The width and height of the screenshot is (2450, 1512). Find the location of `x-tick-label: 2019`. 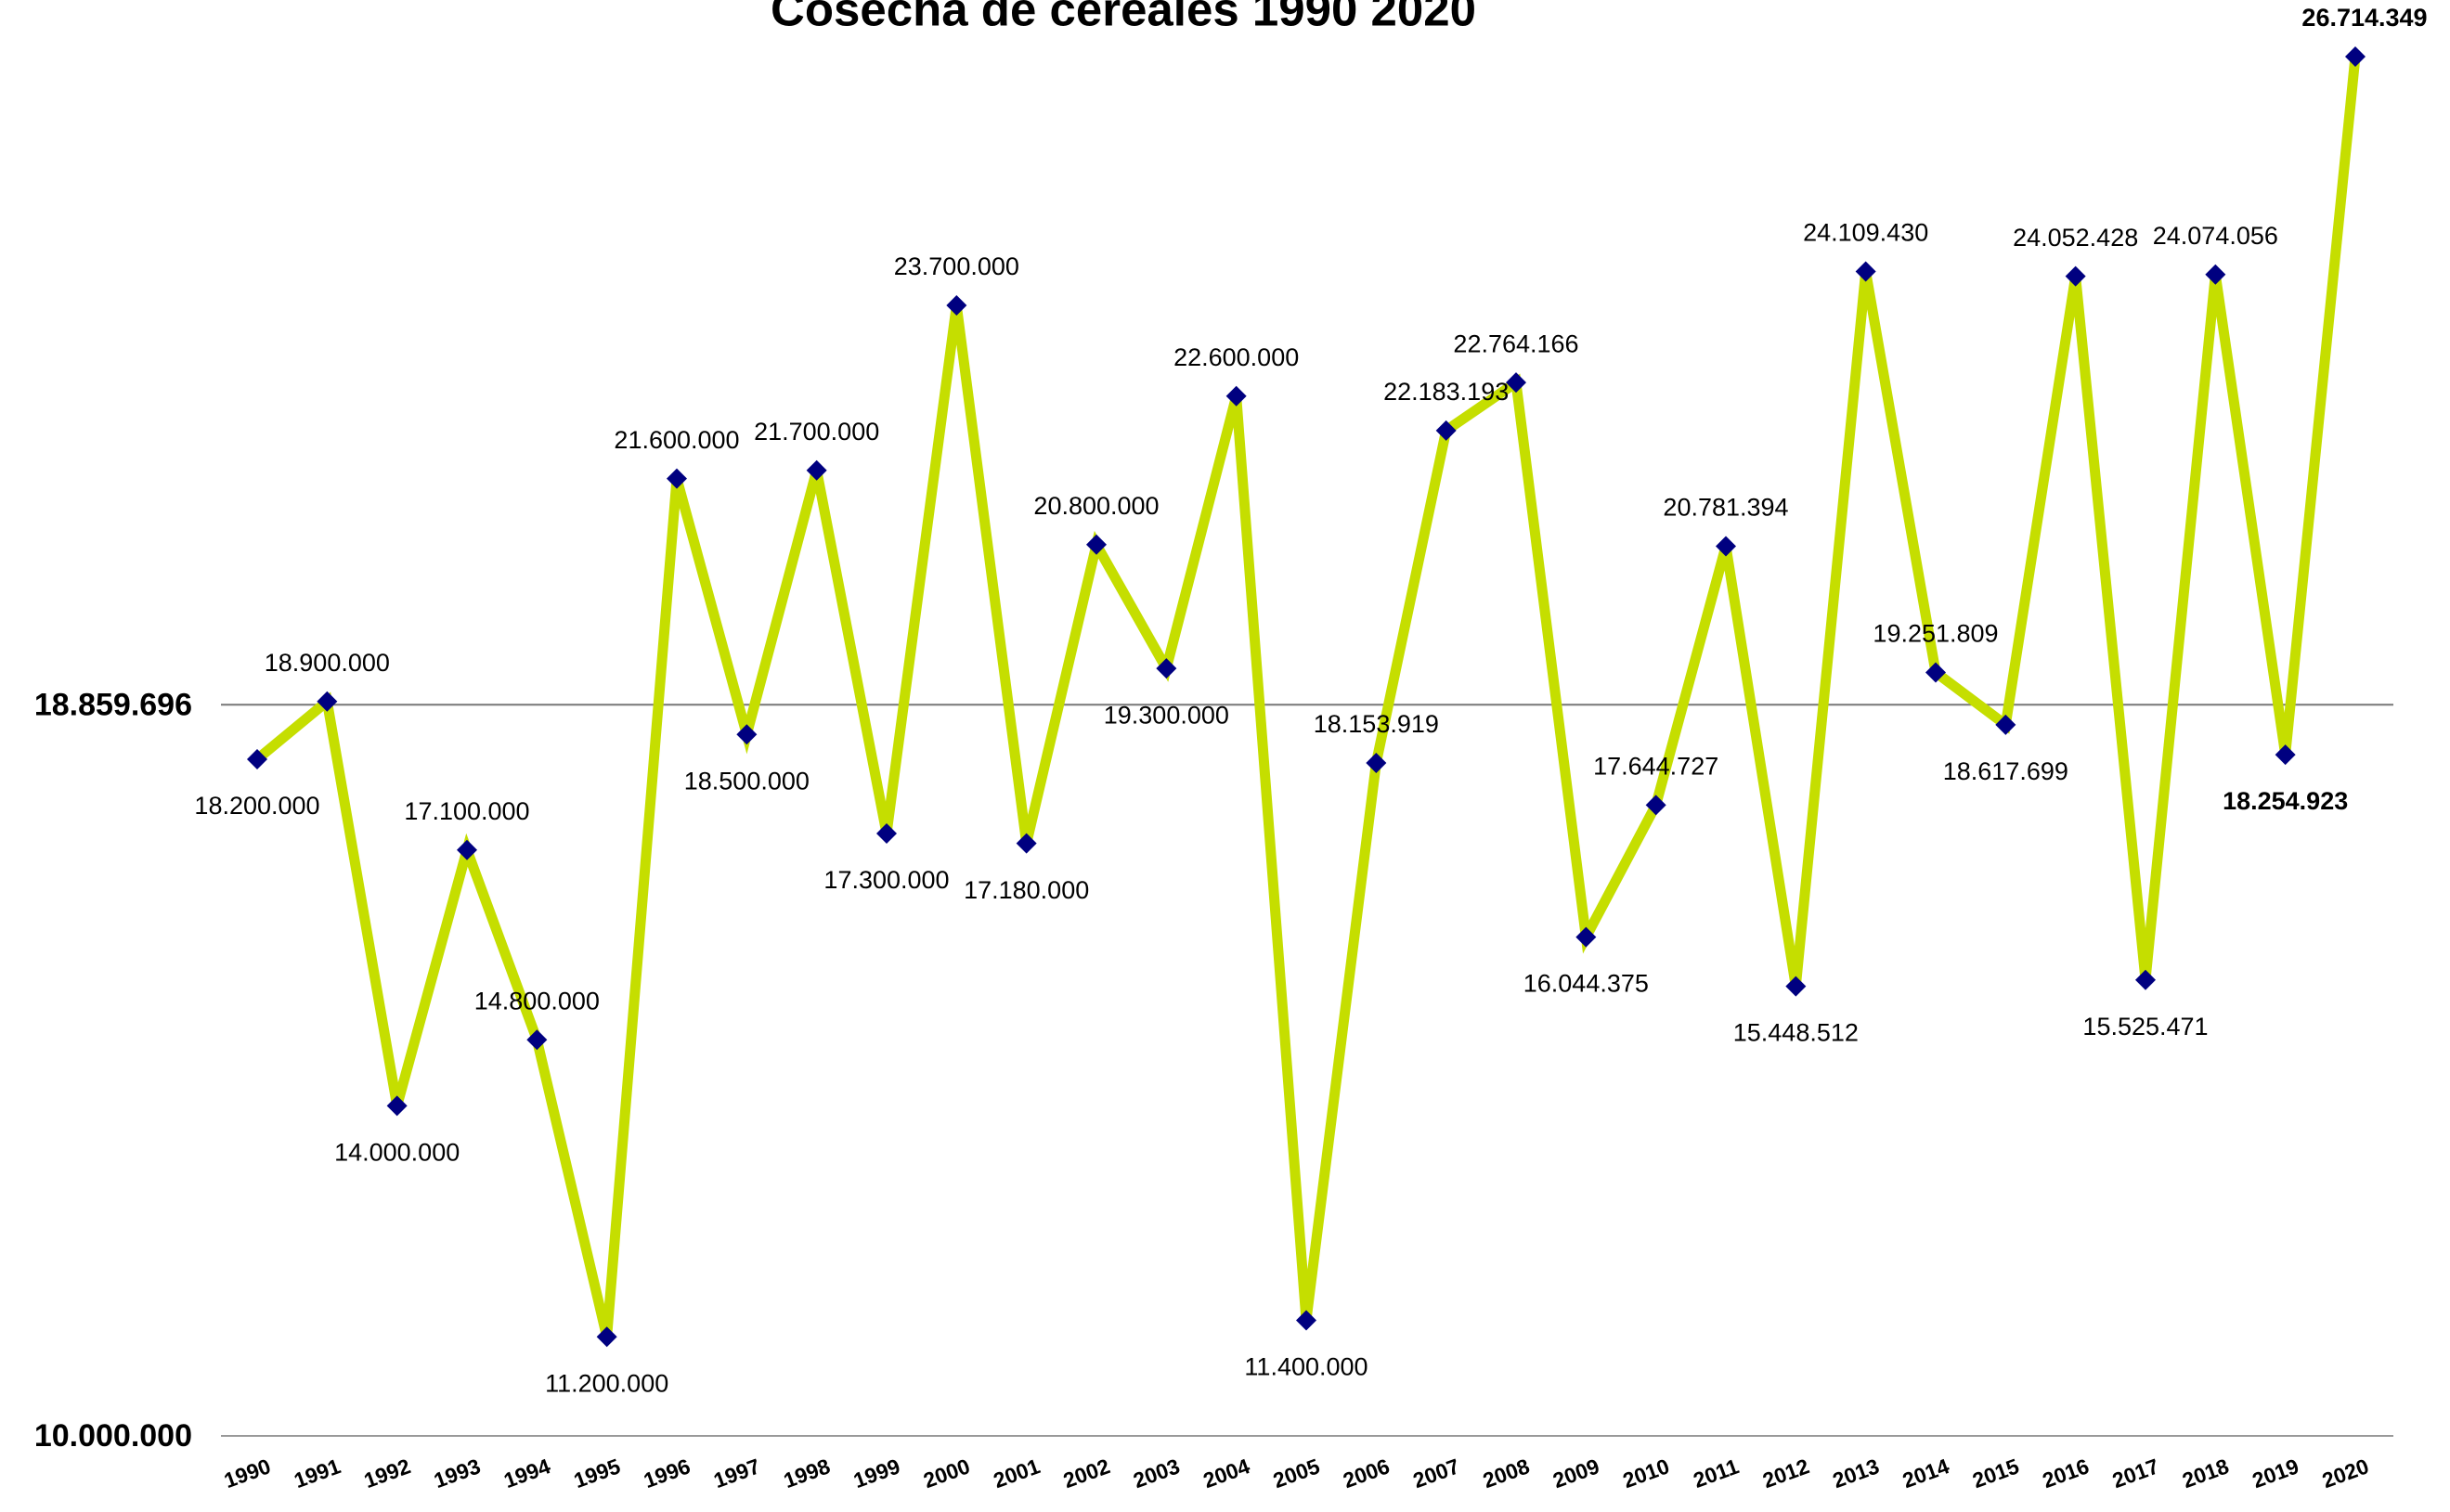

x-tick-label: 2019 is located at coordinates (2276, 1473).